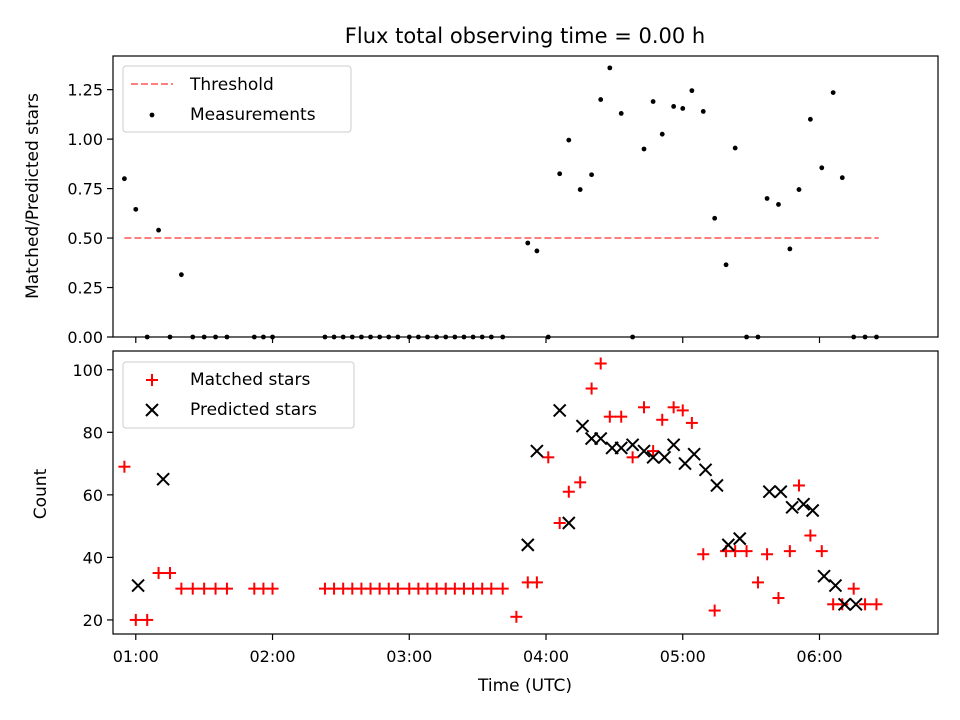 The width and height of the screenshot is (960, 720). Describe the element at coordinates (85, 337) in the screenshot. I see `top-y-tick-label: 0.00` at that location.